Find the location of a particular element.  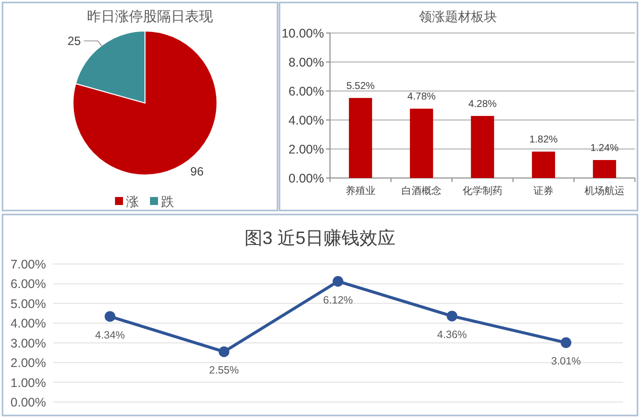

data-label: 2.55% is located at coordinates (224, 370).